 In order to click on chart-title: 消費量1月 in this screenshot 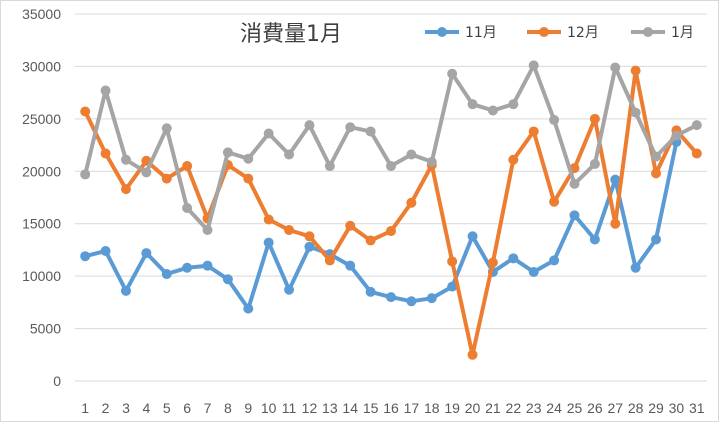, I will do `click(291, 34)`.